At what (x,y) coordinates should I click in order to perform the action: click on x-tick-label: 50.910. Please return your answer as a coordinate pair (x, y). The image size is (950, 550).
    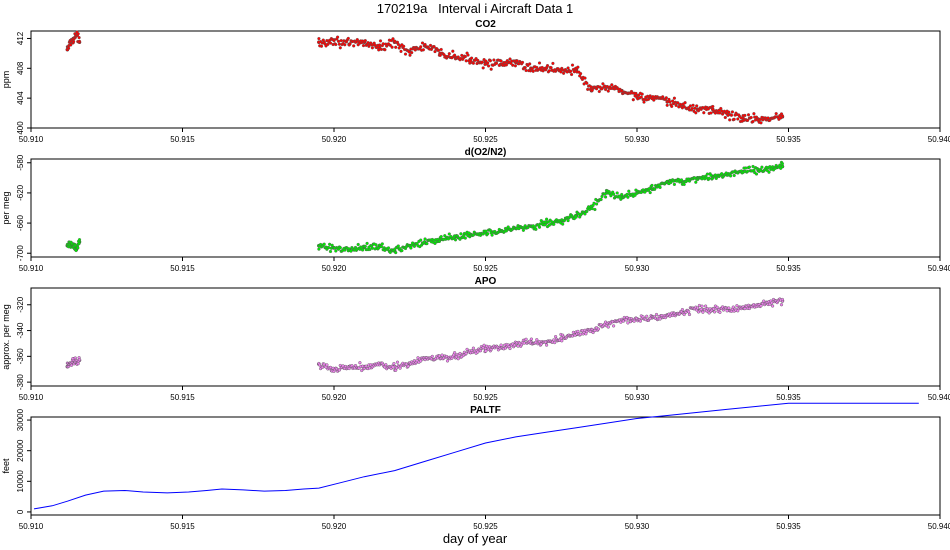
    Looking at the image, I should click on (31, 526).